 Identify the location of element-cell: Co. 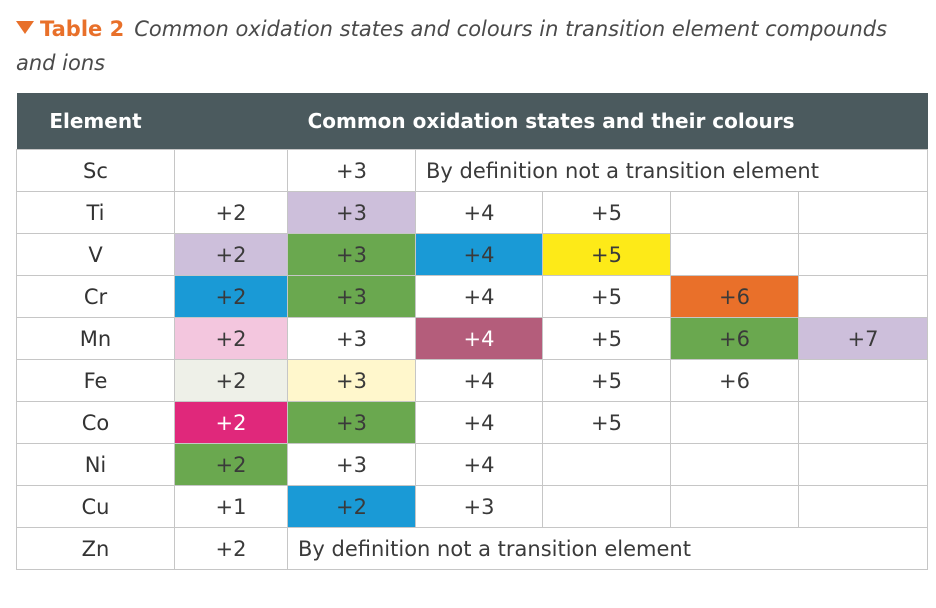
(95, 422).